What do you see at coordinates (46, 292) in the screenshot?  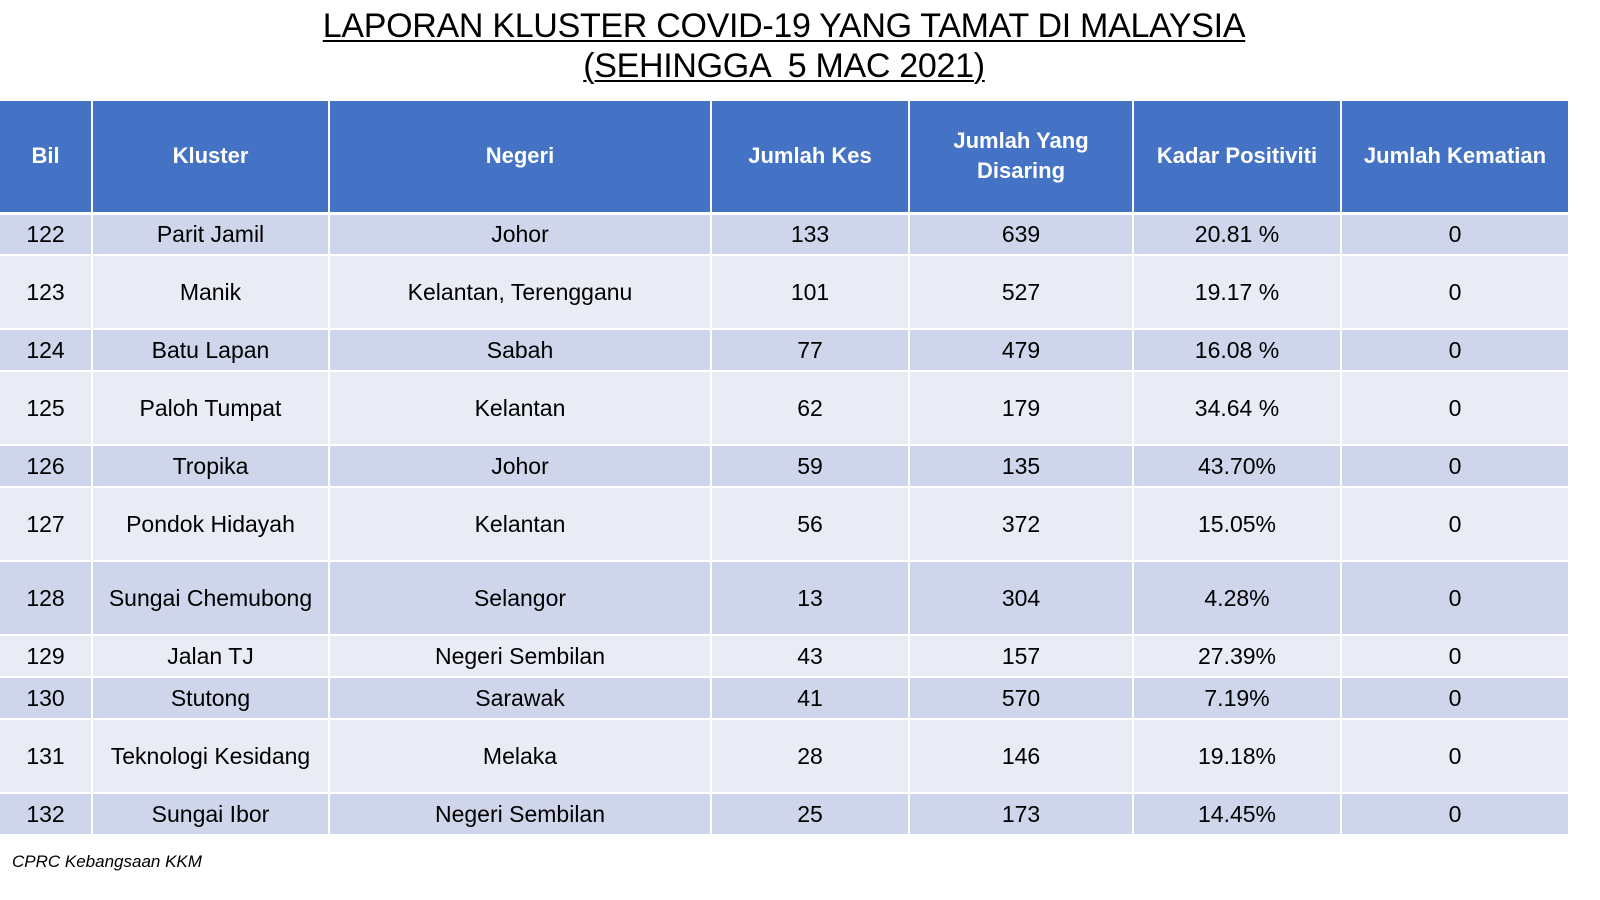 I see `cell-bil: 123` at bounding box center [46, 292].